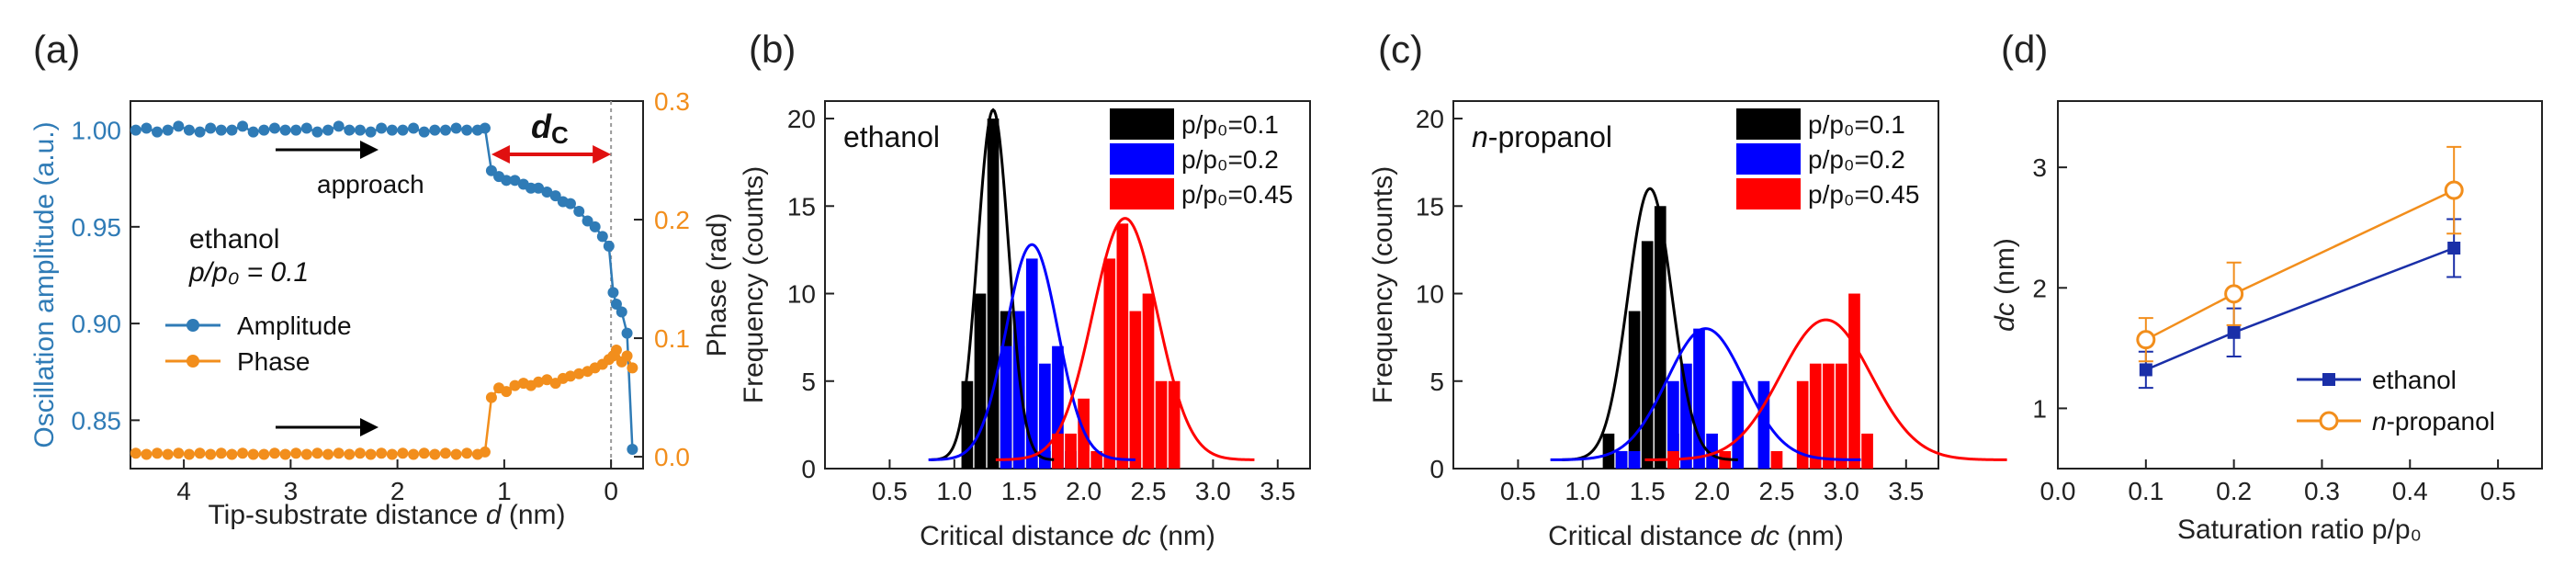 This screenshot has height=566, width=2576. Describe the element at coordinates (1084, 491) in the screenshot. I see `b-xtick-label: 2.0` at that location.